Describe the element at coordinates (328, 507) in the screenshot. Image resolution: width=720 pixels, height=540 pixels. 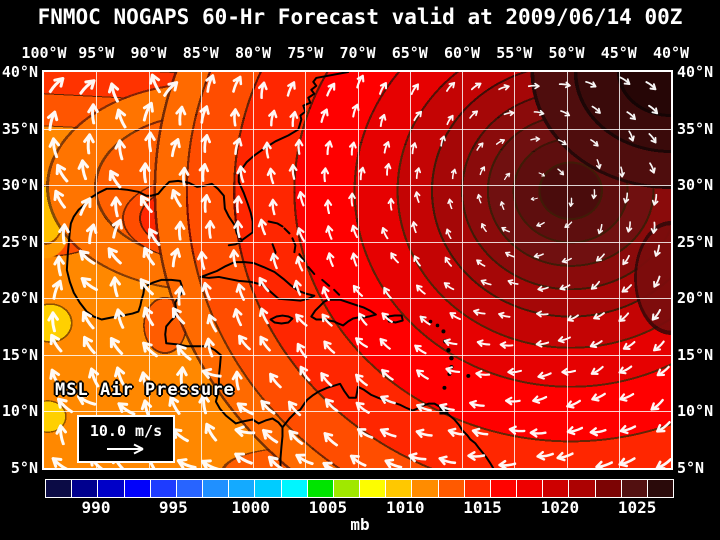
I see `colorbar-tick: 1005` at that location.